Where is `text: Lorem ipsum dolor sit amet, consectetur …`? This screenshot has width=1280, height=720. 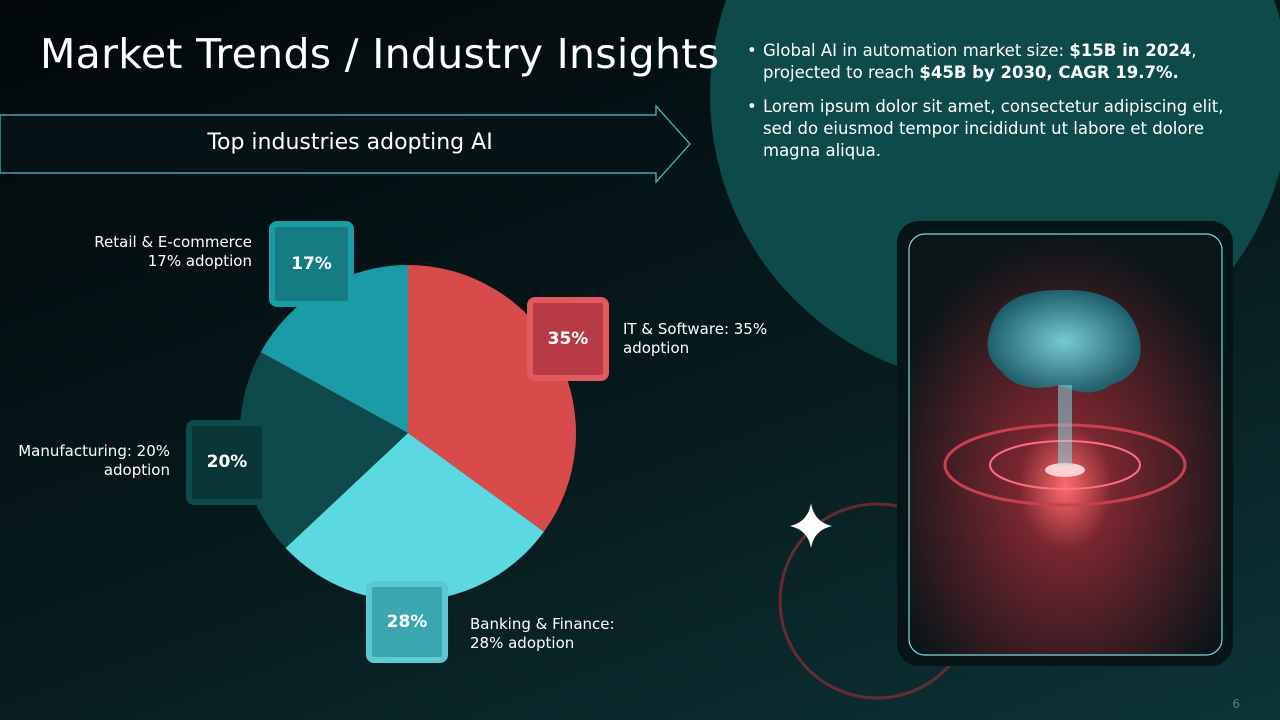
text: Lorem ipsum dolor sit amet, consectetur … is located at coordinates (993, 128).